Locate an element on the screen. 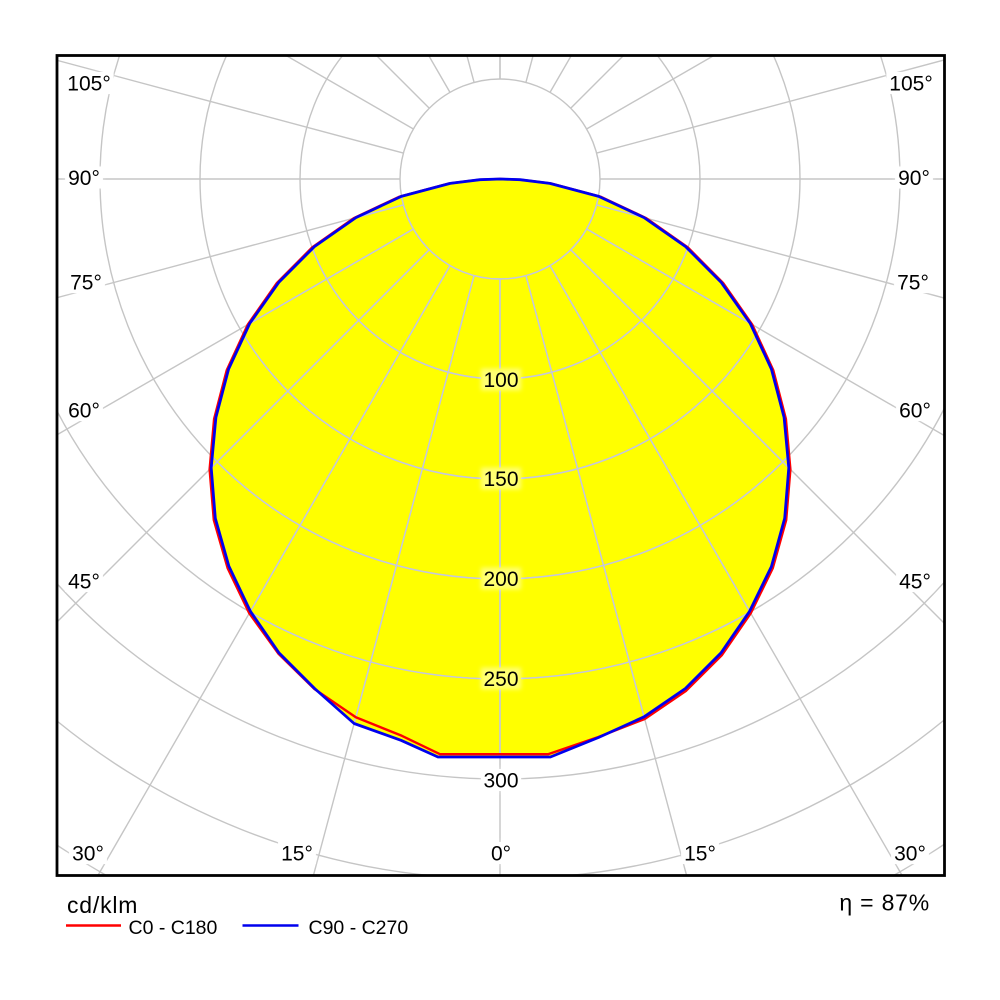  svg-text: 0° is located at coordinates (501, 853).